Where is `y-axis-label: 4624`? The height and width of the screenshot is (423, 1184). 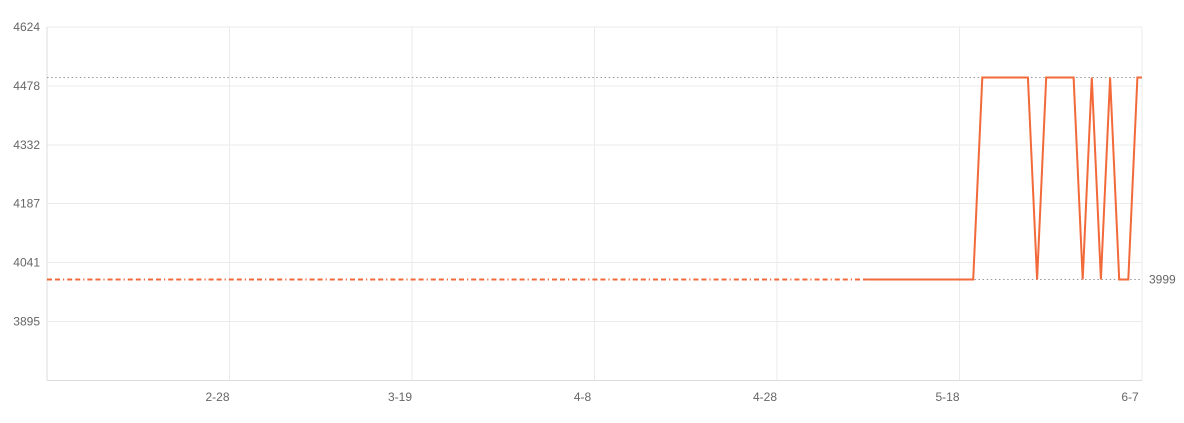 y-axis-label: 4624 is located at coordinates (26, 27).